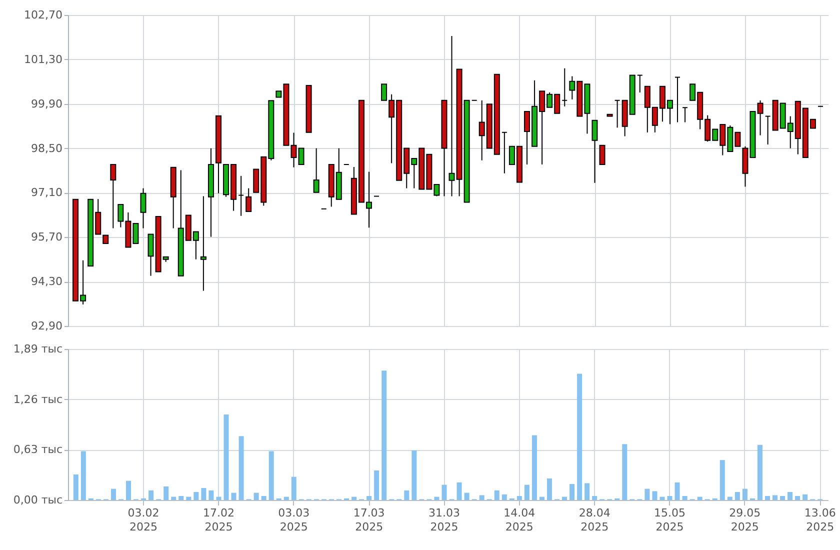  I want to click on y-tick-label: 92,90, so click(46, 326).